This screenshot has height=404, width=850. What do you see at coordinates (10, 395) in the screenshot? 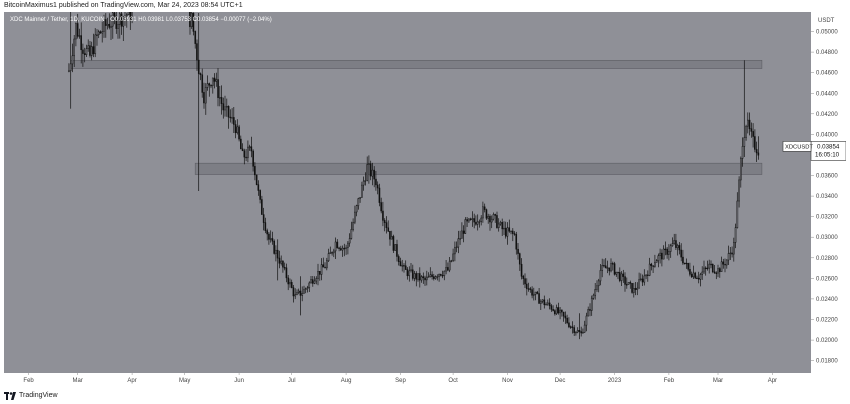
I see `tradingview-logo-icon` at bounding box center [10, 395].